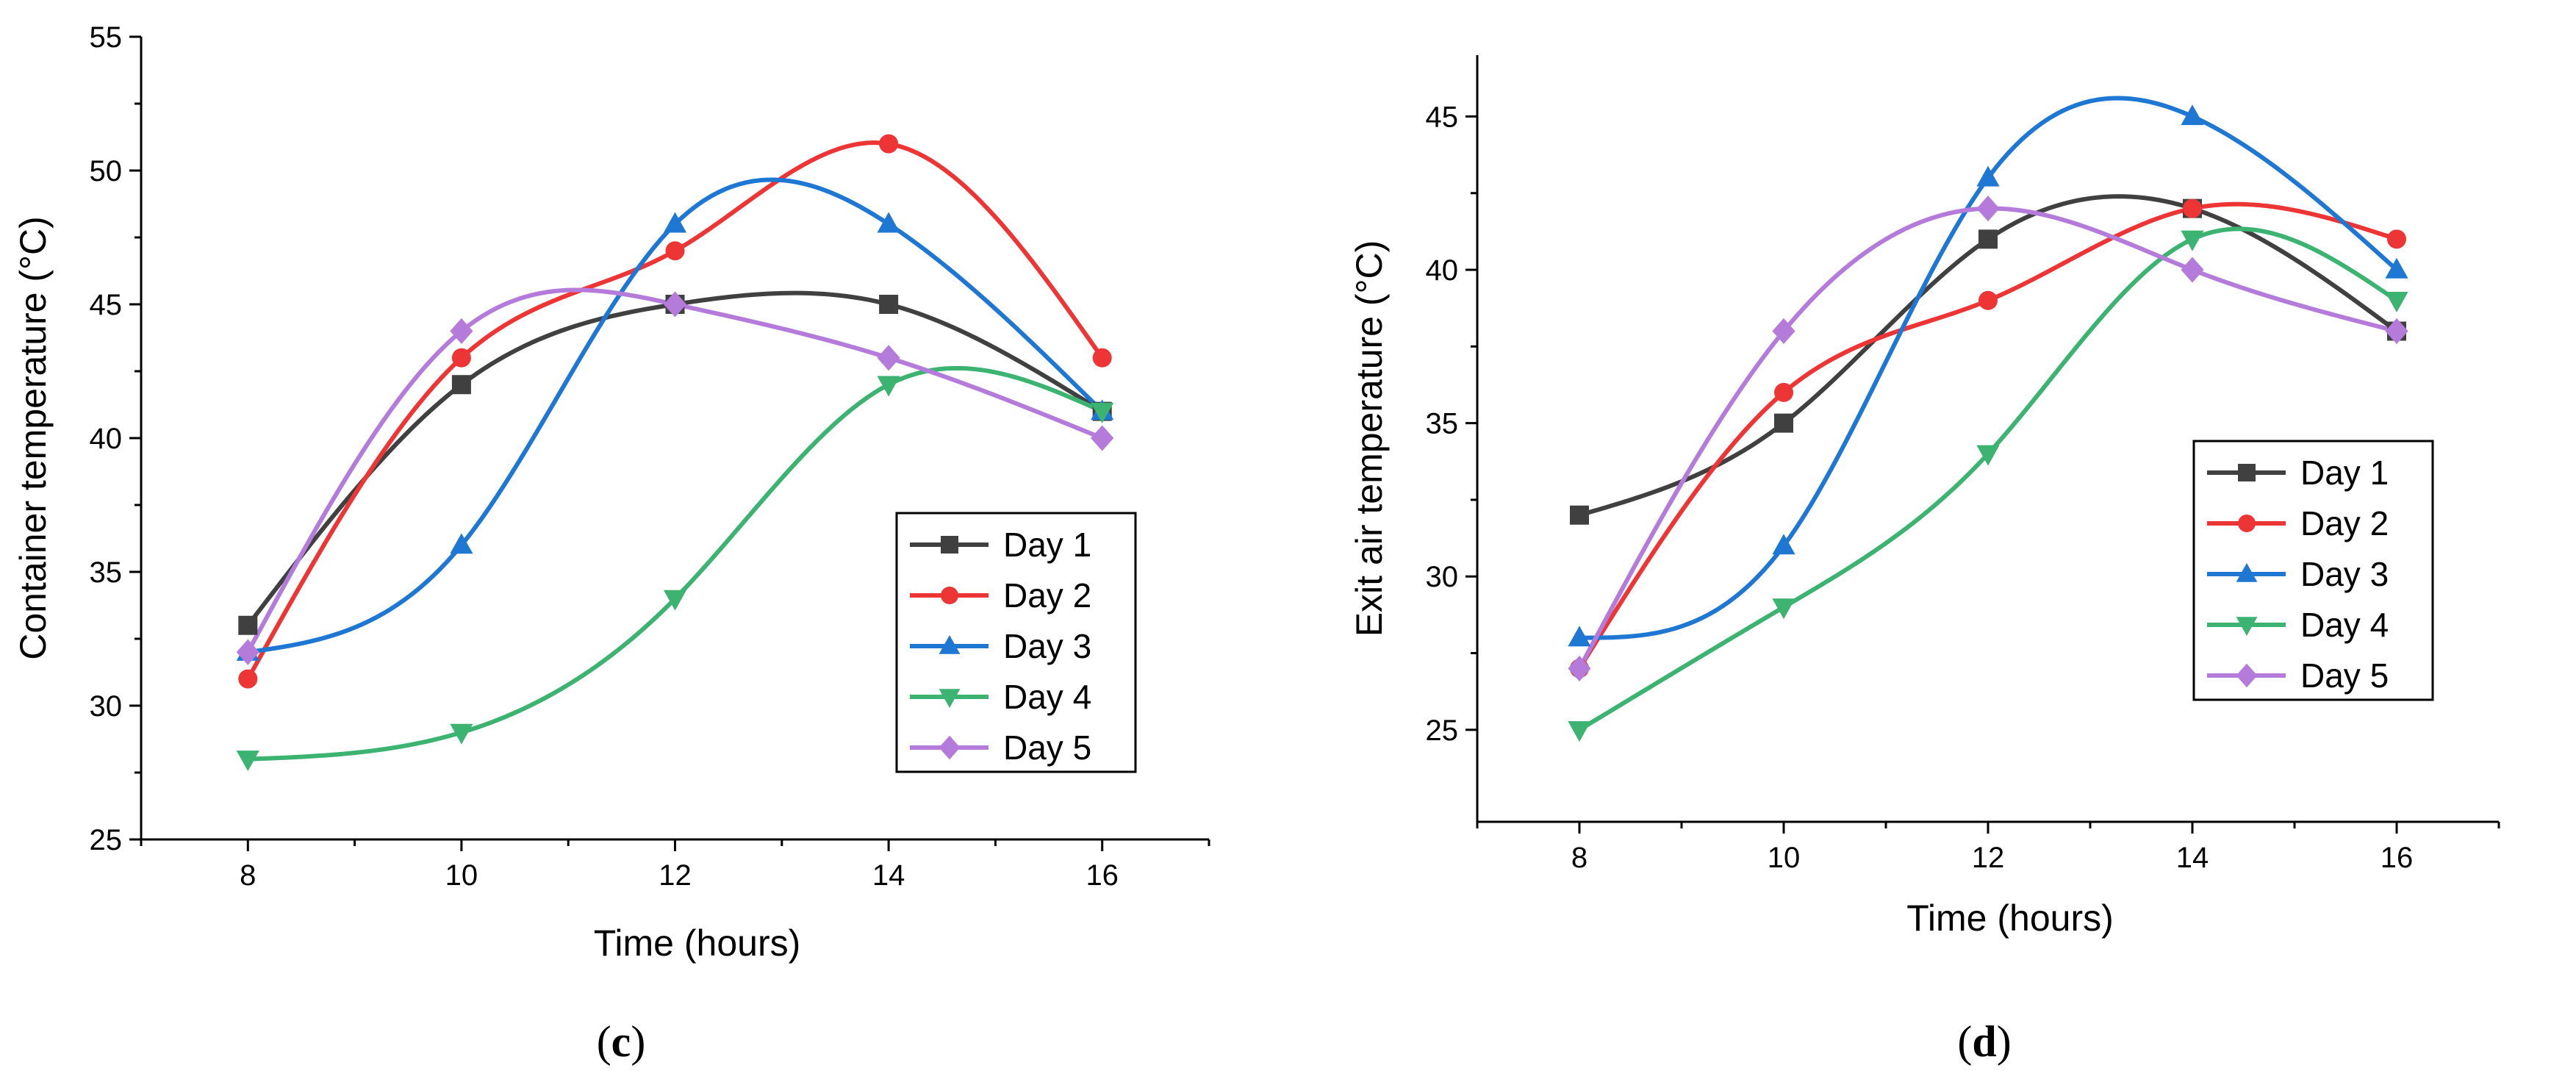 This screenshot has width=2576, height=1071. Describe the element at coordinates (1369, 438) in the screenshot. I see `y-axis-label: Exit air temperature (°C)` at that location.